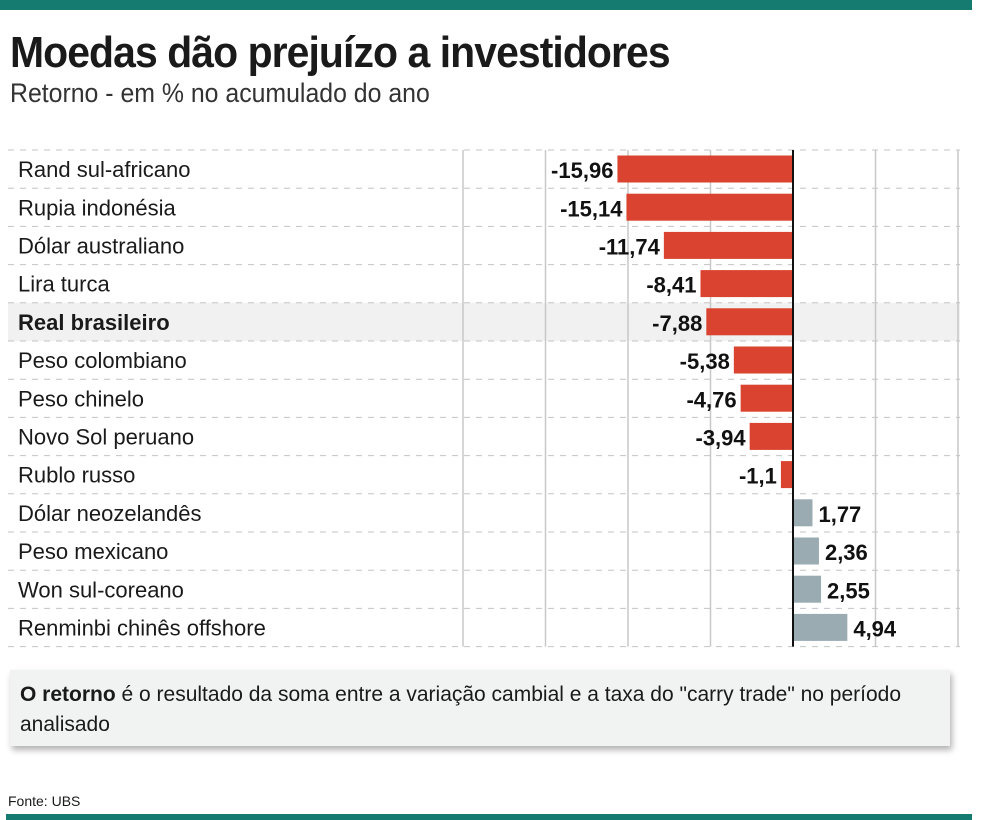 The width and height of the screenshot is (984, 820). I want to click on chart-subtitle: Retorno - em % no acumulado do ano, so click(220, 93).